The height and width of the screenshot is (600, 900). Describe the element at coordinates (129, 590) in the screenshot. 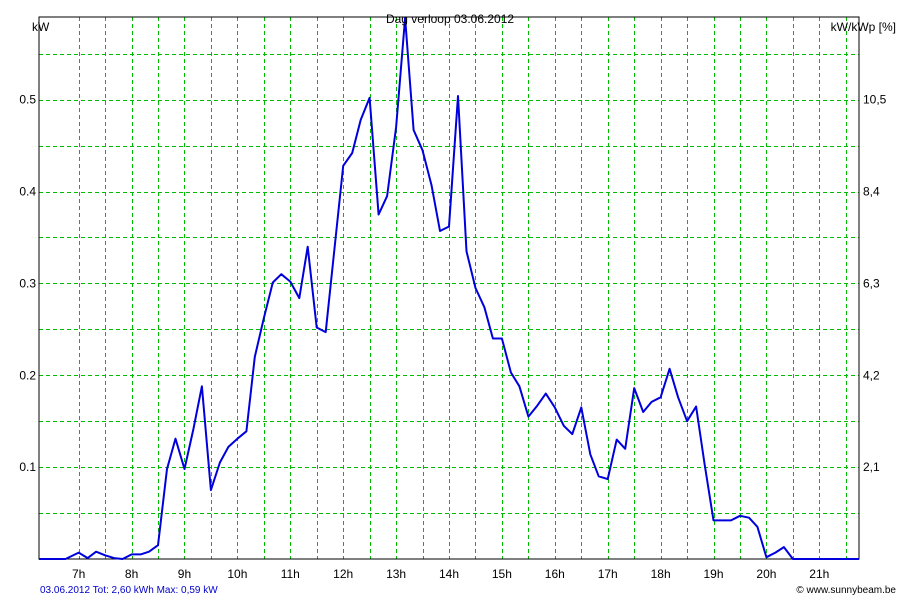

I see `footer-summary: 03.06.2012 Tot: 2,60 kWh Max: 0,59 kW` at that location.